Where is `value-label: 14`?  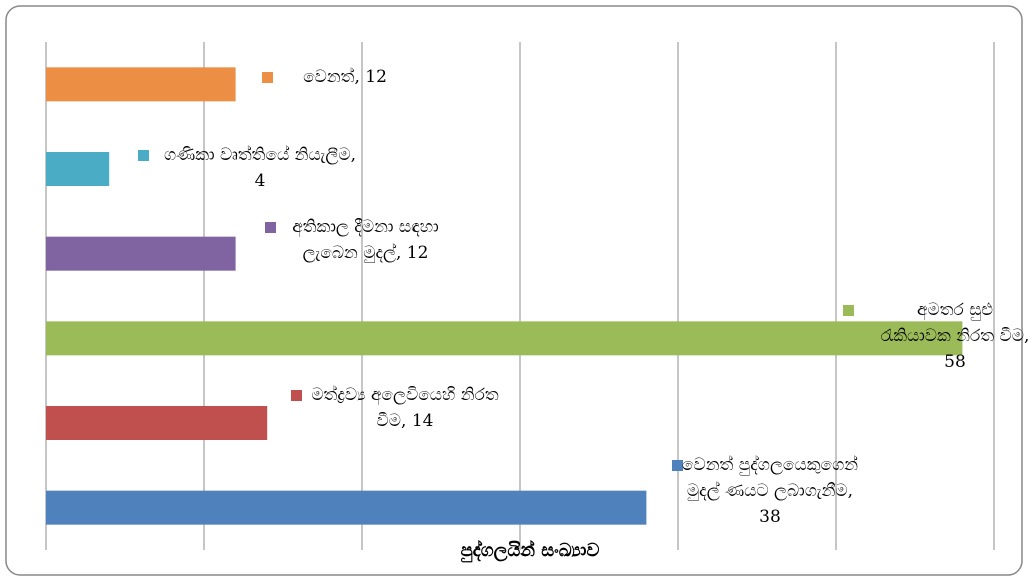
value-label: 14 is located at coordinates (417, 421).